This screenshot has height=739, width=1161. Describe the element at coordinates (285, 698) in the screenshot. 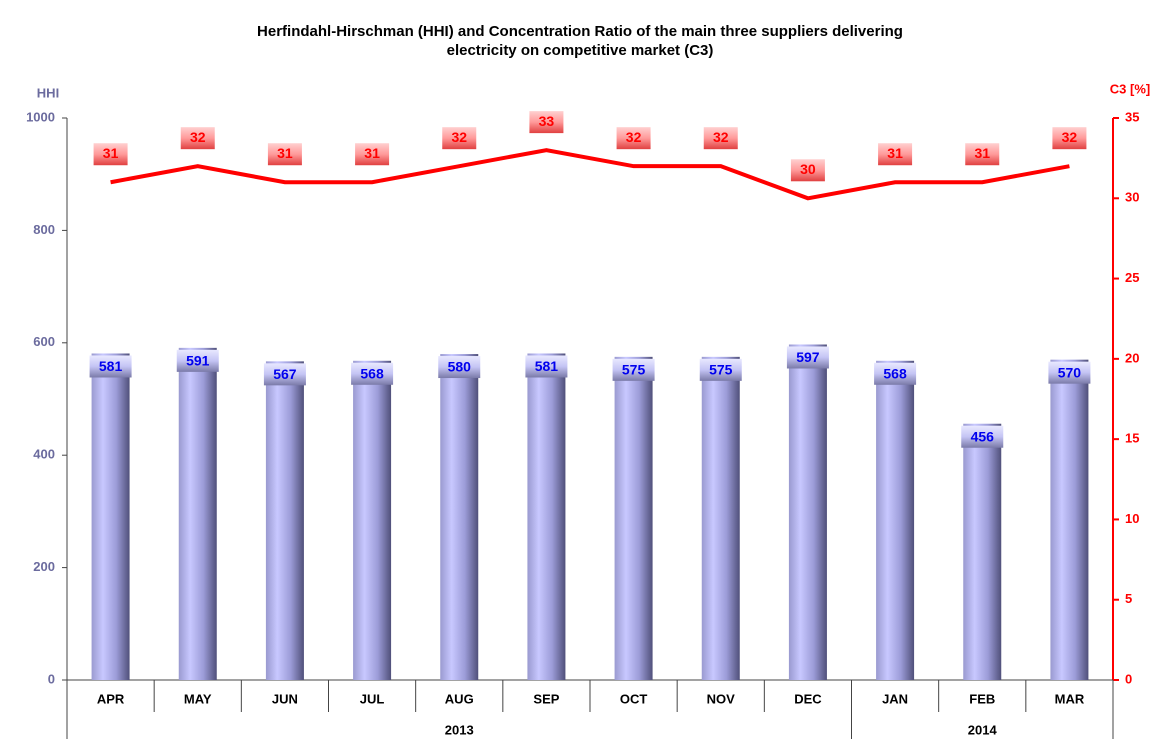

I see `x-tick-label: JUN` at that location.